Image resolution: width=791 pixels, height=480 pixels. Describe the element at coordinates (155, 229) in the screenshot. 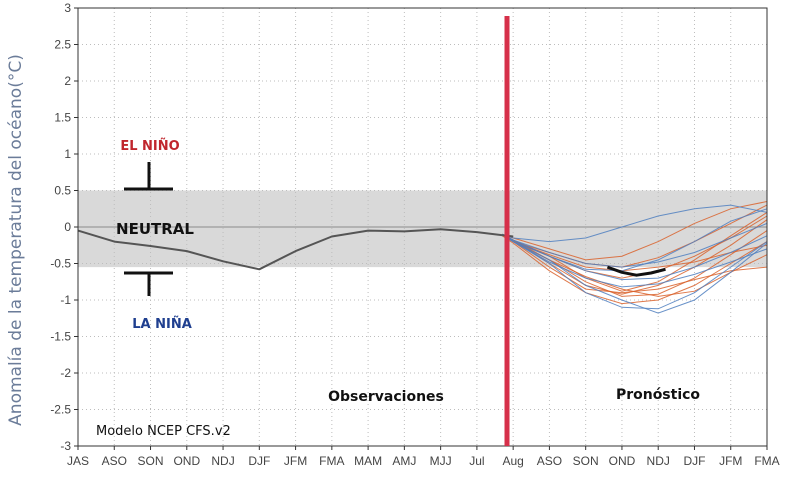

I see `neutral-label: NEUTRAL` at that location.